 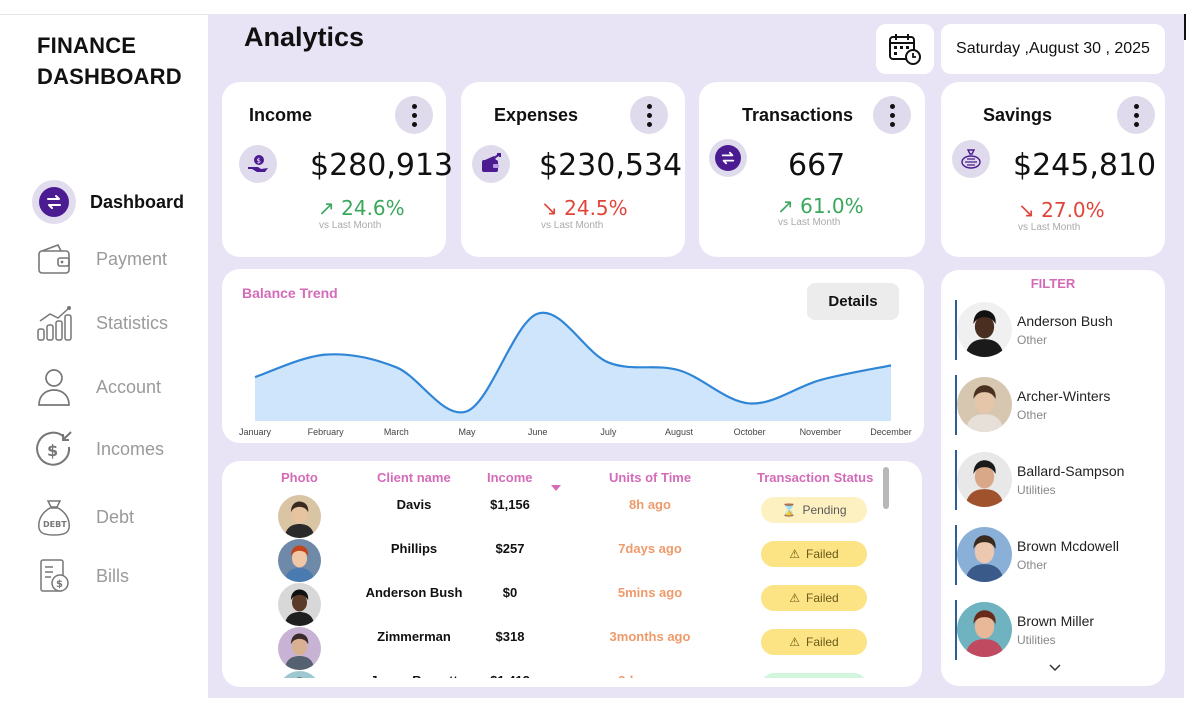 What do you see at coordinates (679, 432) in the screenshot?
I see `x-tick-label: August` at bounding box center [679, 432].